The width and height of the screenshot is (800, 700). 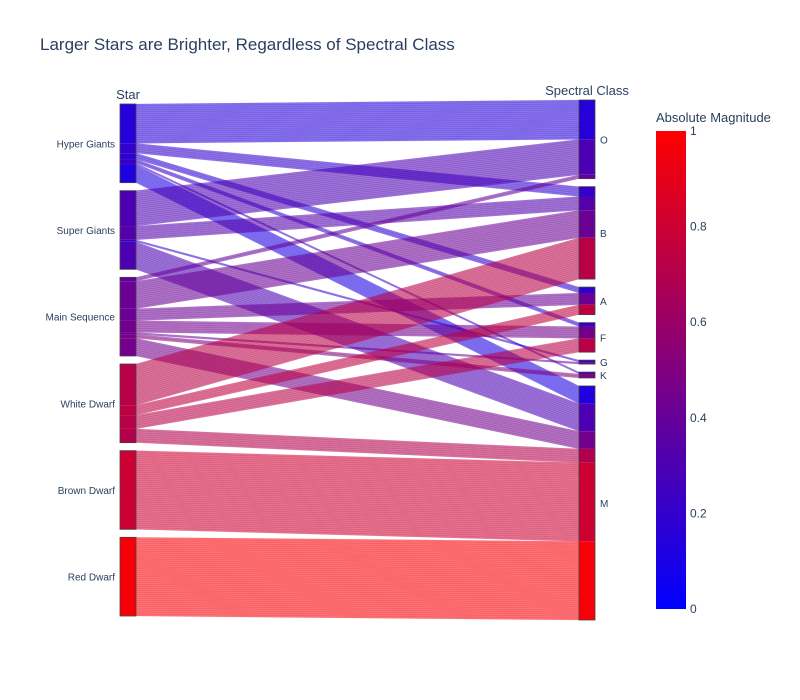 I want to click on category-label-k: K, so click(x=603, y=376).